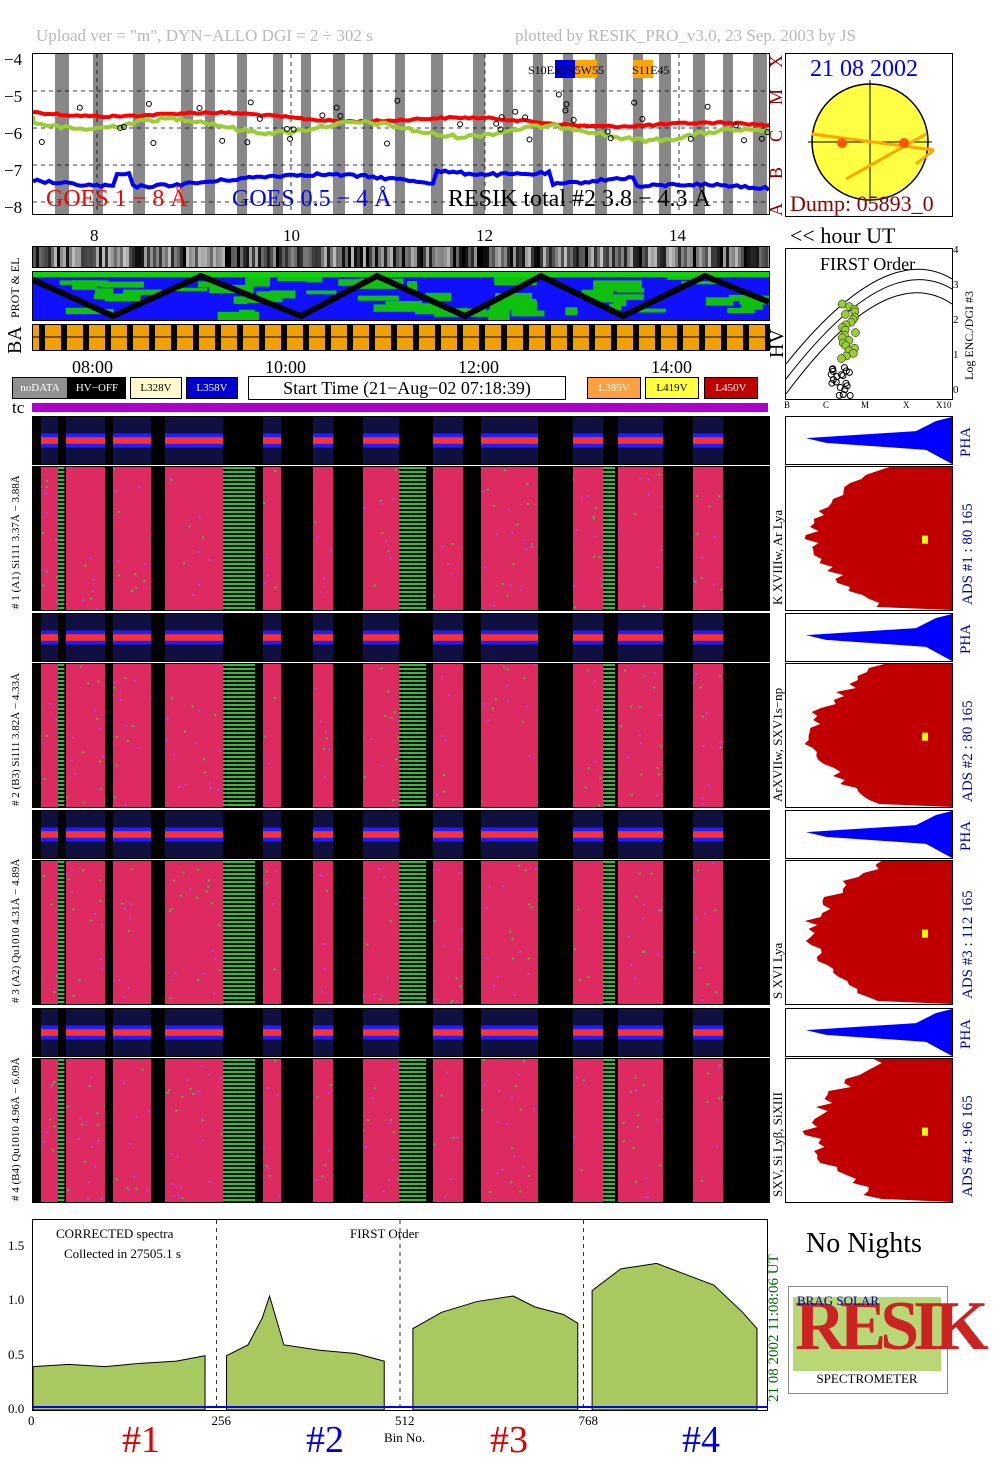  Describe the element at coordinates (117, 199) in the screenshot. I see `legend-goes-1-8: GOES 1 − 8 Å` at that location.